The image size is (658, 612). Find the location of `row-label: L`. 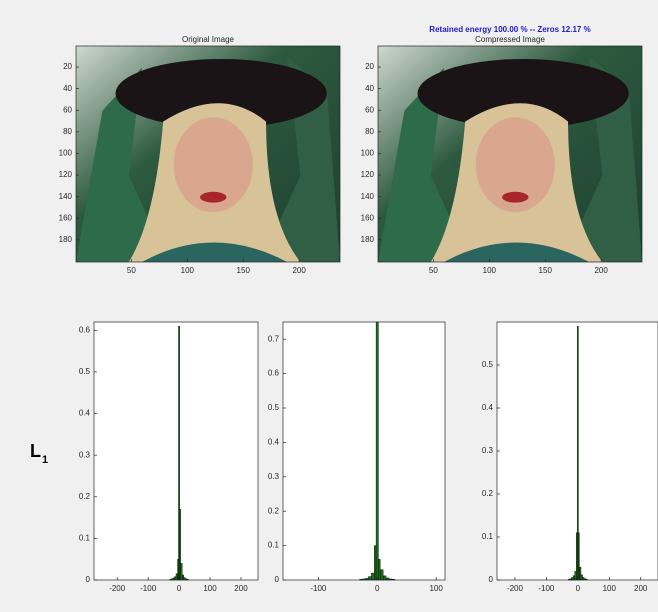

row-label: L is located at coordinates (35, 451).